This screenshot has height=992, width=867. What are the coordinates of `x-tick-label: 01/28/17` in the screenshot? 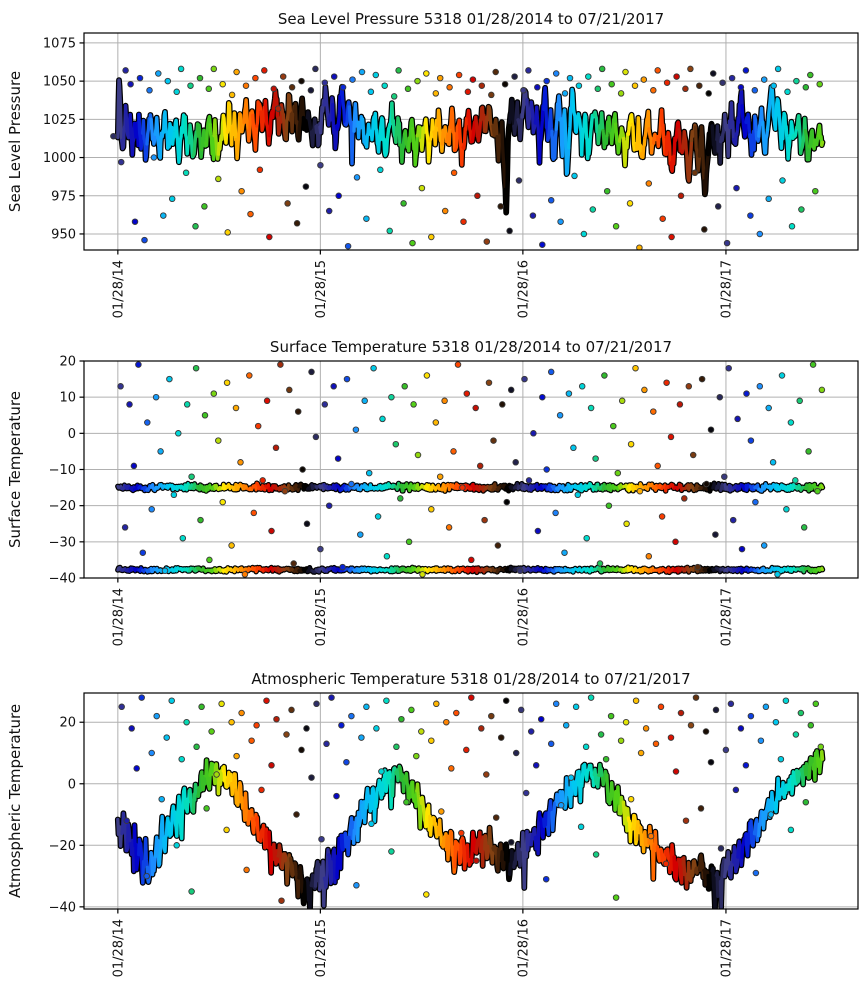 It's located at (726, 289).